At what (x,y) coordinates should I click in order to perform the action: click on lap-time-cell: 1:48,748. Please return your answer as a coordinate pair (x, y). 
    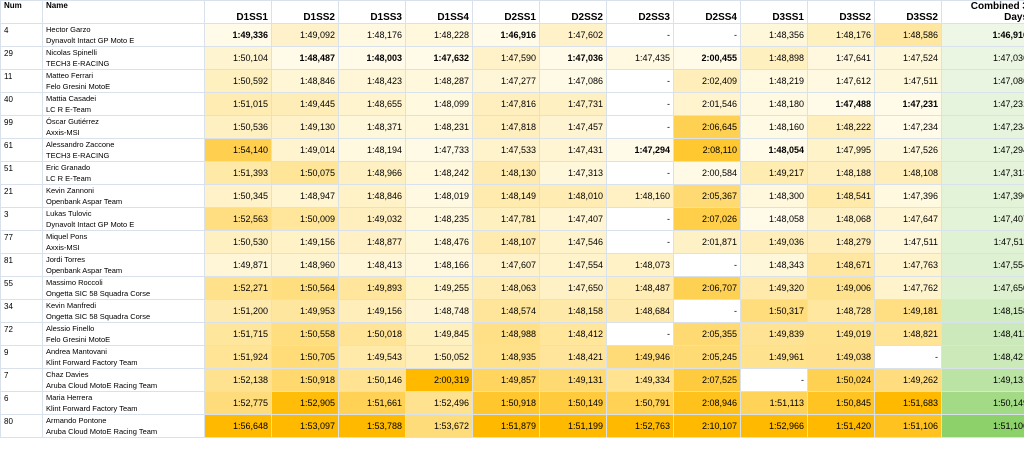
    Looking at the image, I should click on (439, 311).